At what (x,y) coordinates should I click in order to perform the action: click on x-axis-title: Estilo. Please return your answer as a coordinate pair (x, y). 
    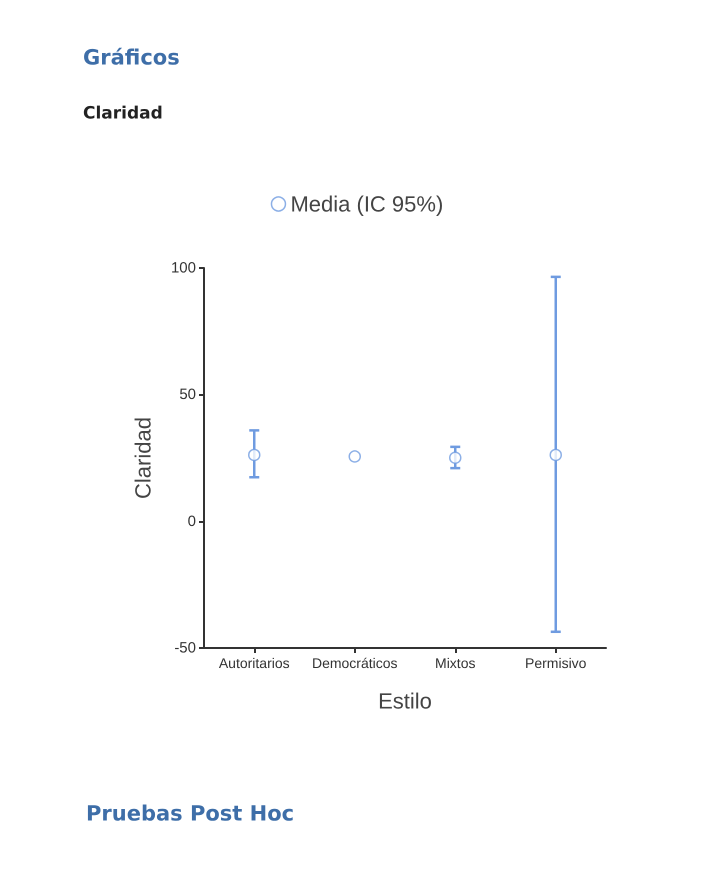
    Looking at the image, I should click on (405, 701).